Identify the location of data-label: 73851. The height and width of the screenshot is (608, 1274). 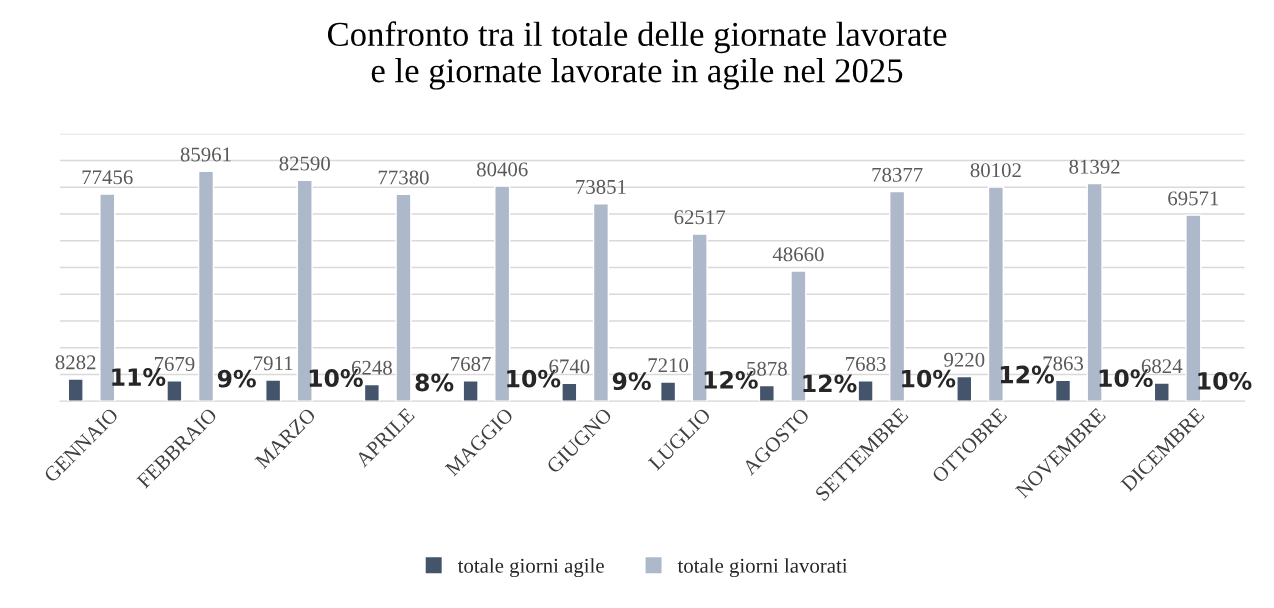
(601, 186).